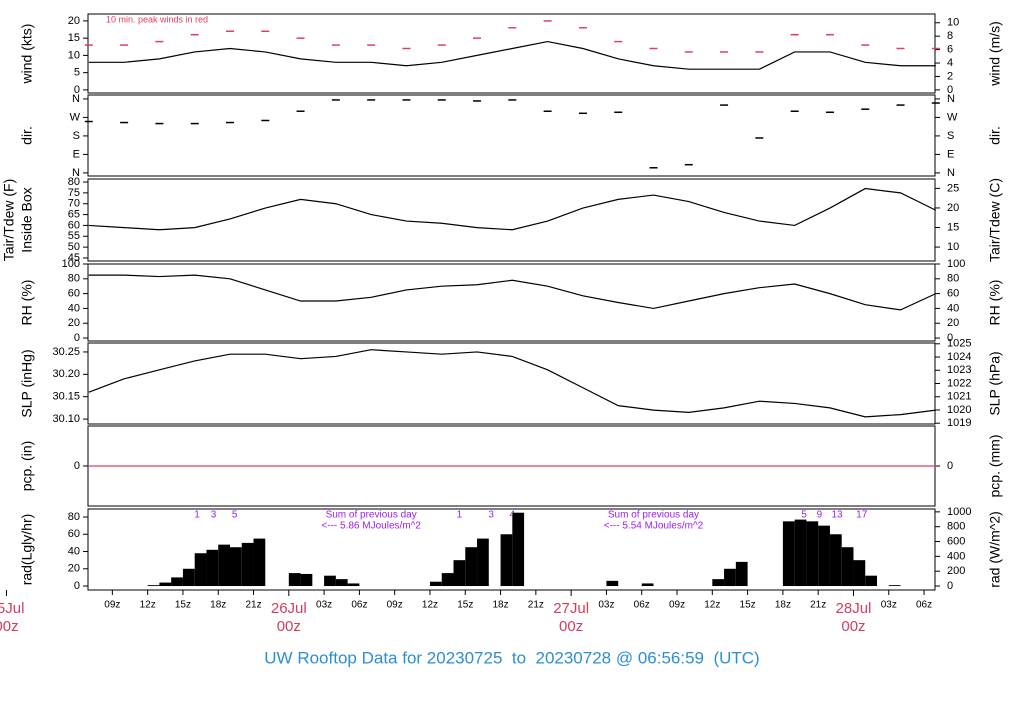 This screenshot has width=1024, height=705. What do you see at coordinates (995, 54) in the screenshot?
I see `y2-axis-label: wind (m/s)` at bounding box center [995, 54].